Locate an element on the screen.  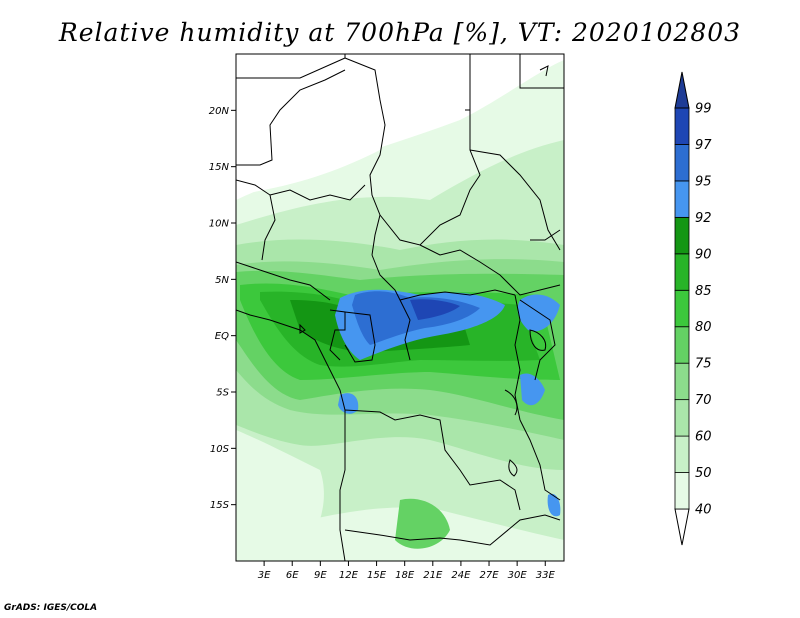
colorbar-level-label: 40 is located at coordinates (703, 510).